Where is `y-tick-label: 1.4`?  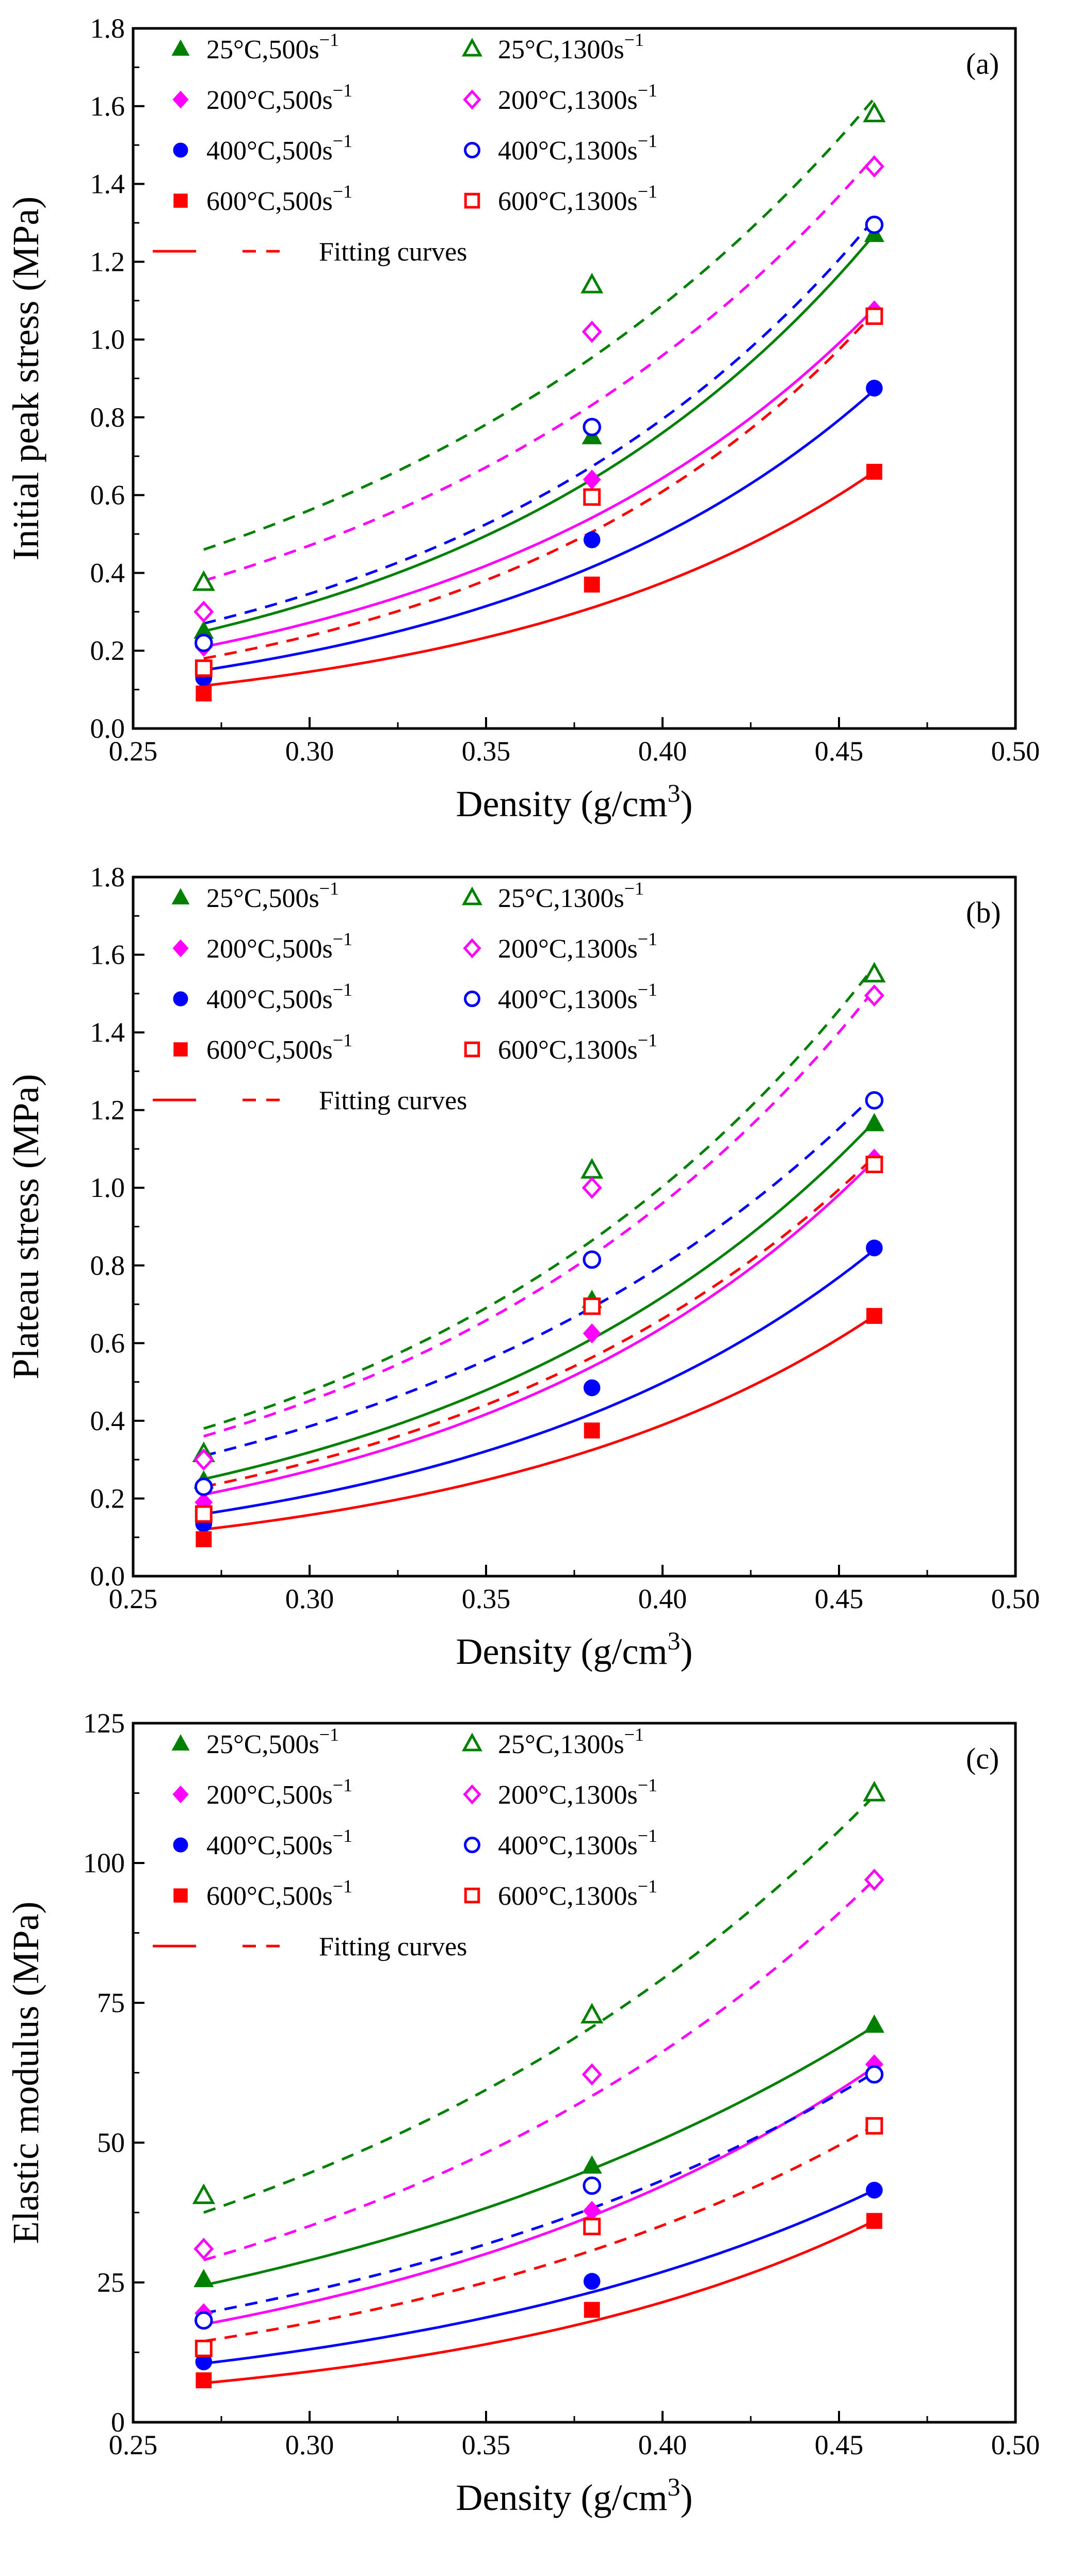 y-tick-label: 1.4 is located at coordinates (107, 184).